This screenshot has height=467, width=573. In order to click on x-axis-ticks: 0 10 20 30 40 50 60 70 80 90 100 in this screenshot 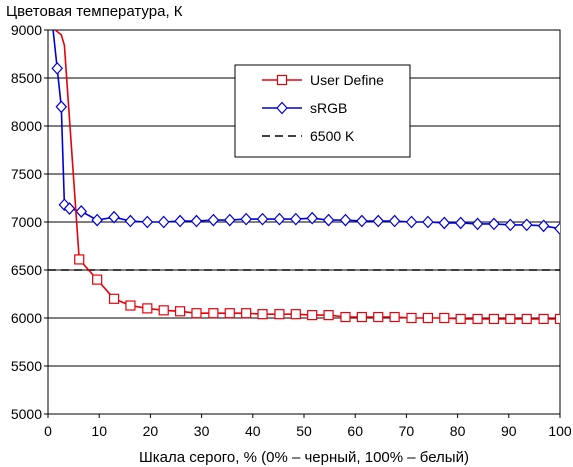, I will do `click(308, 426)`.